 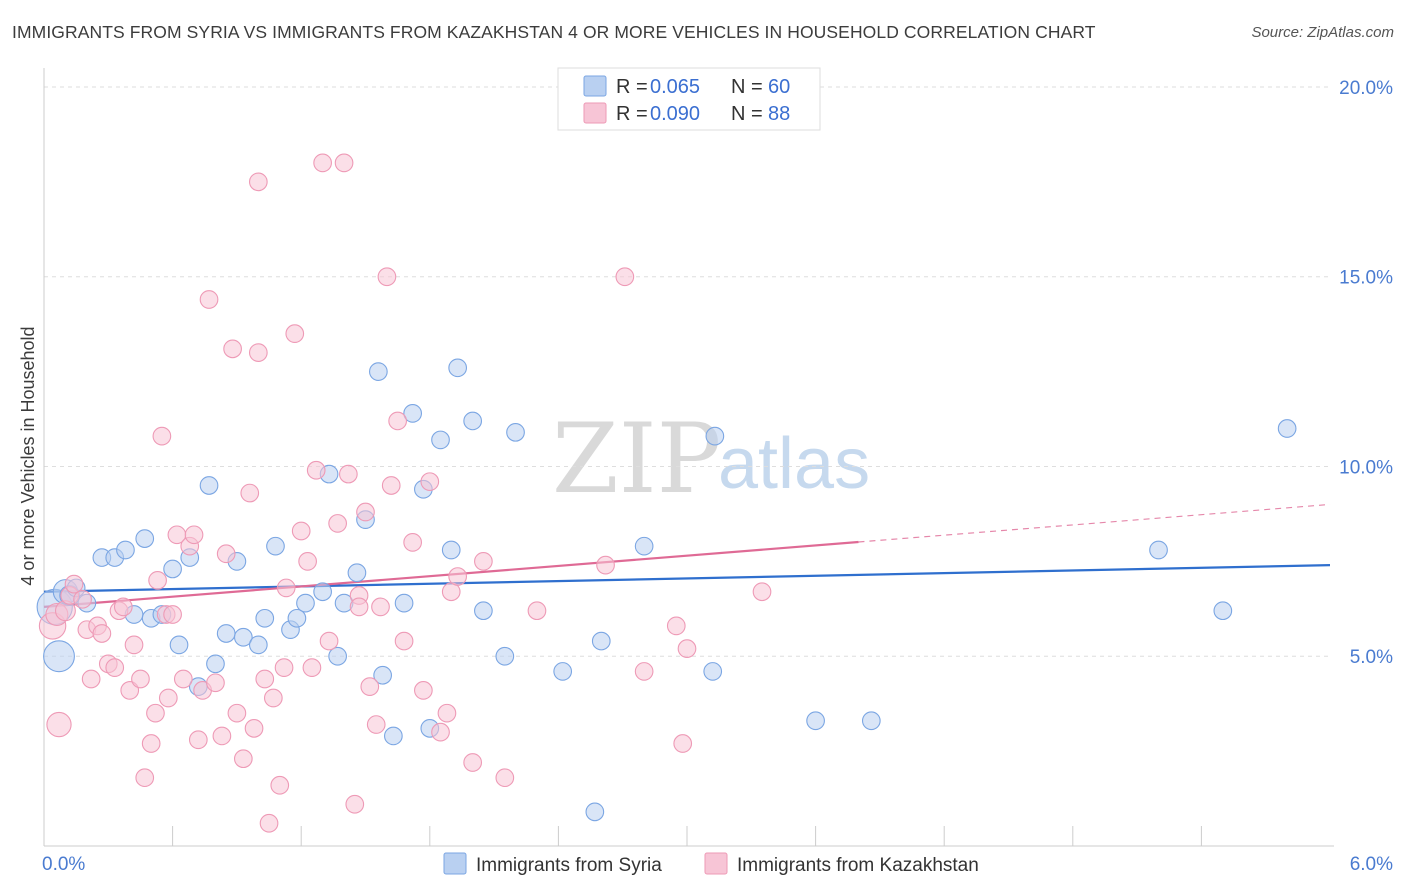 What do you see at coordinates (747, 114) in the screenshot?
I see `legend-n-label-kazakhstan: N =` at bounding box center [747, 114].